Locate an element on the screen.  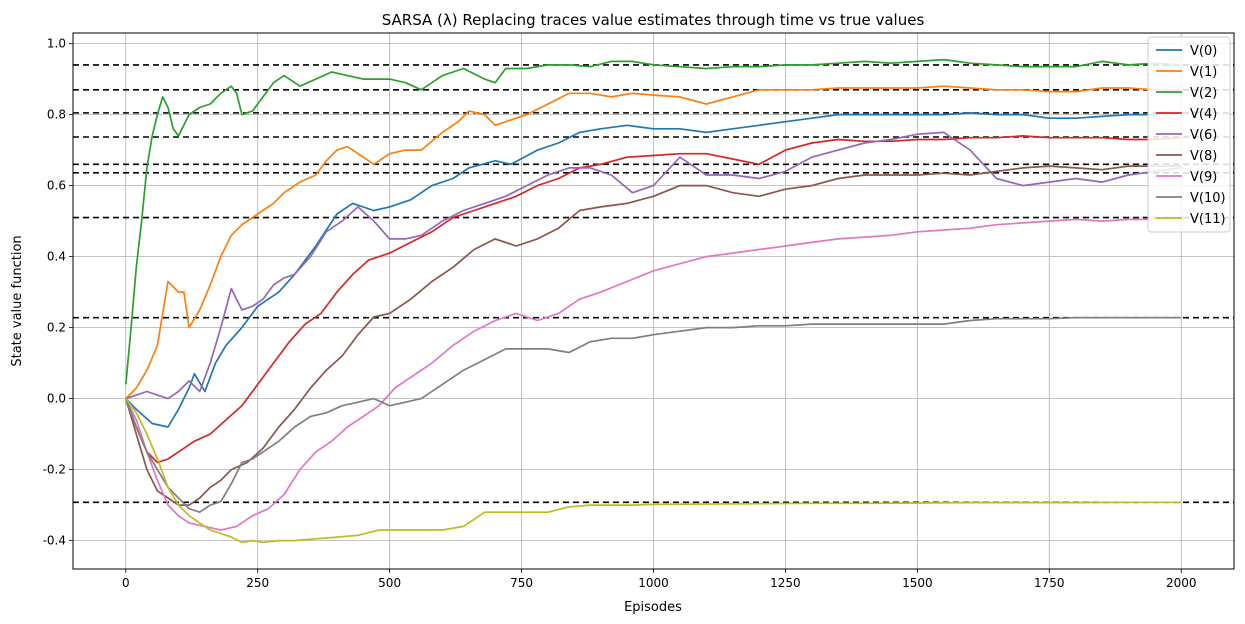
x-tick-label: 500 is located at coordinates (389, 583).